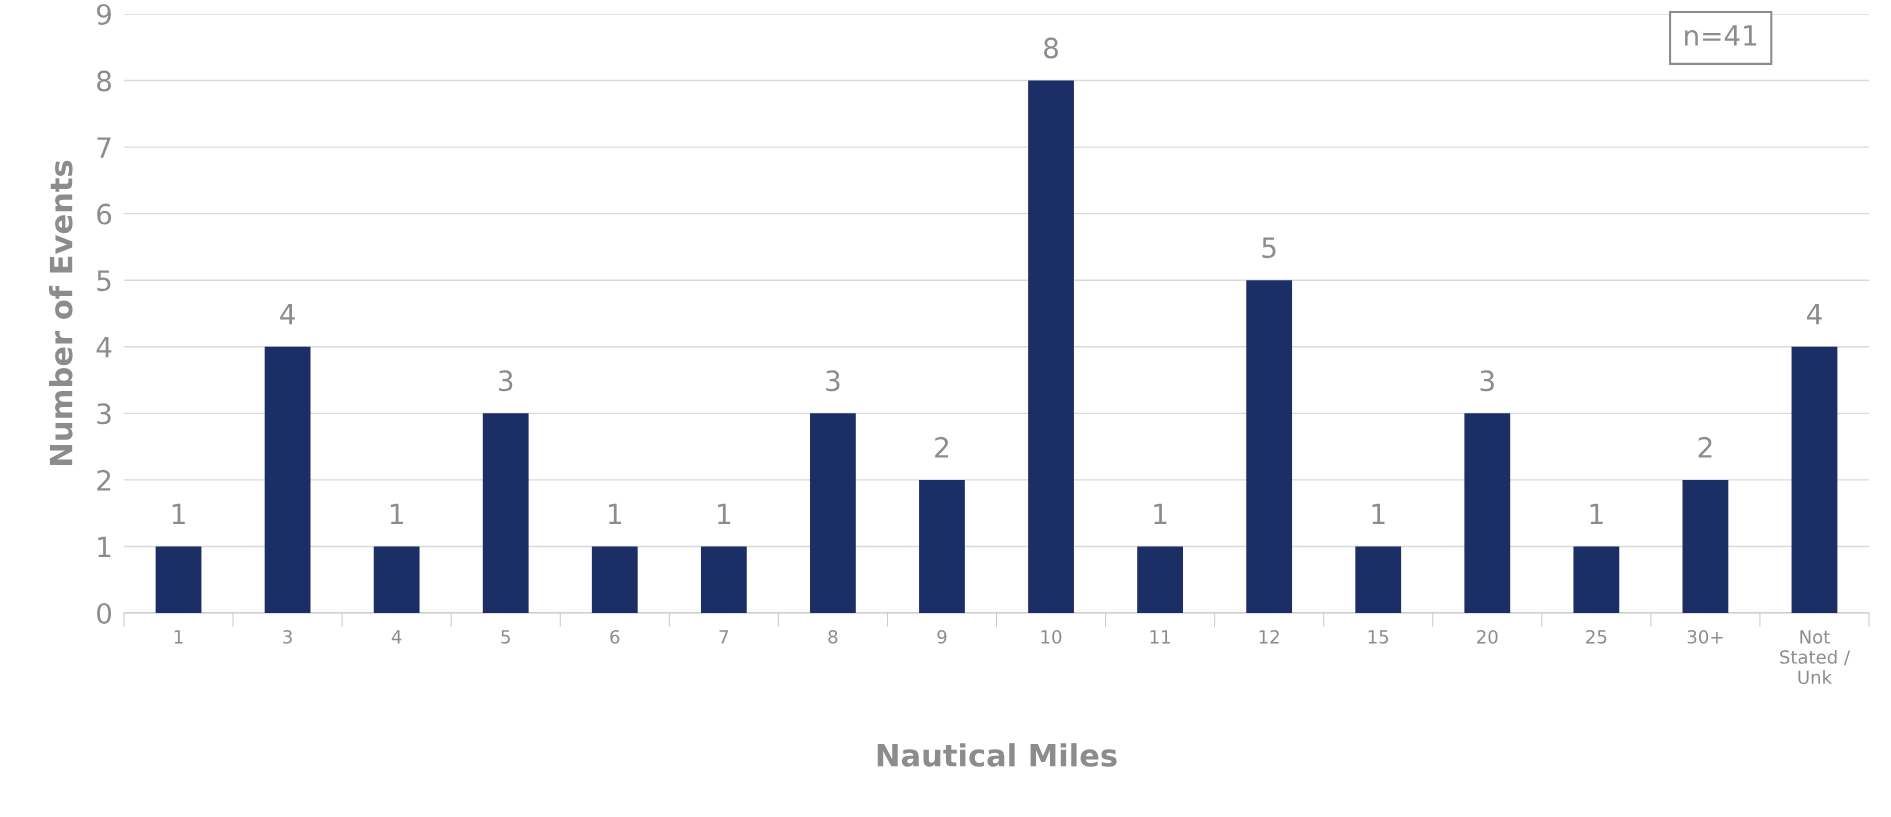 Image resolution: width=1891 pixels, height=817 pixels. What do you see at coordinates (1487, 636) in the screenshot?
I see `x-tick-label: 20` at bounding box center [1487, 636].